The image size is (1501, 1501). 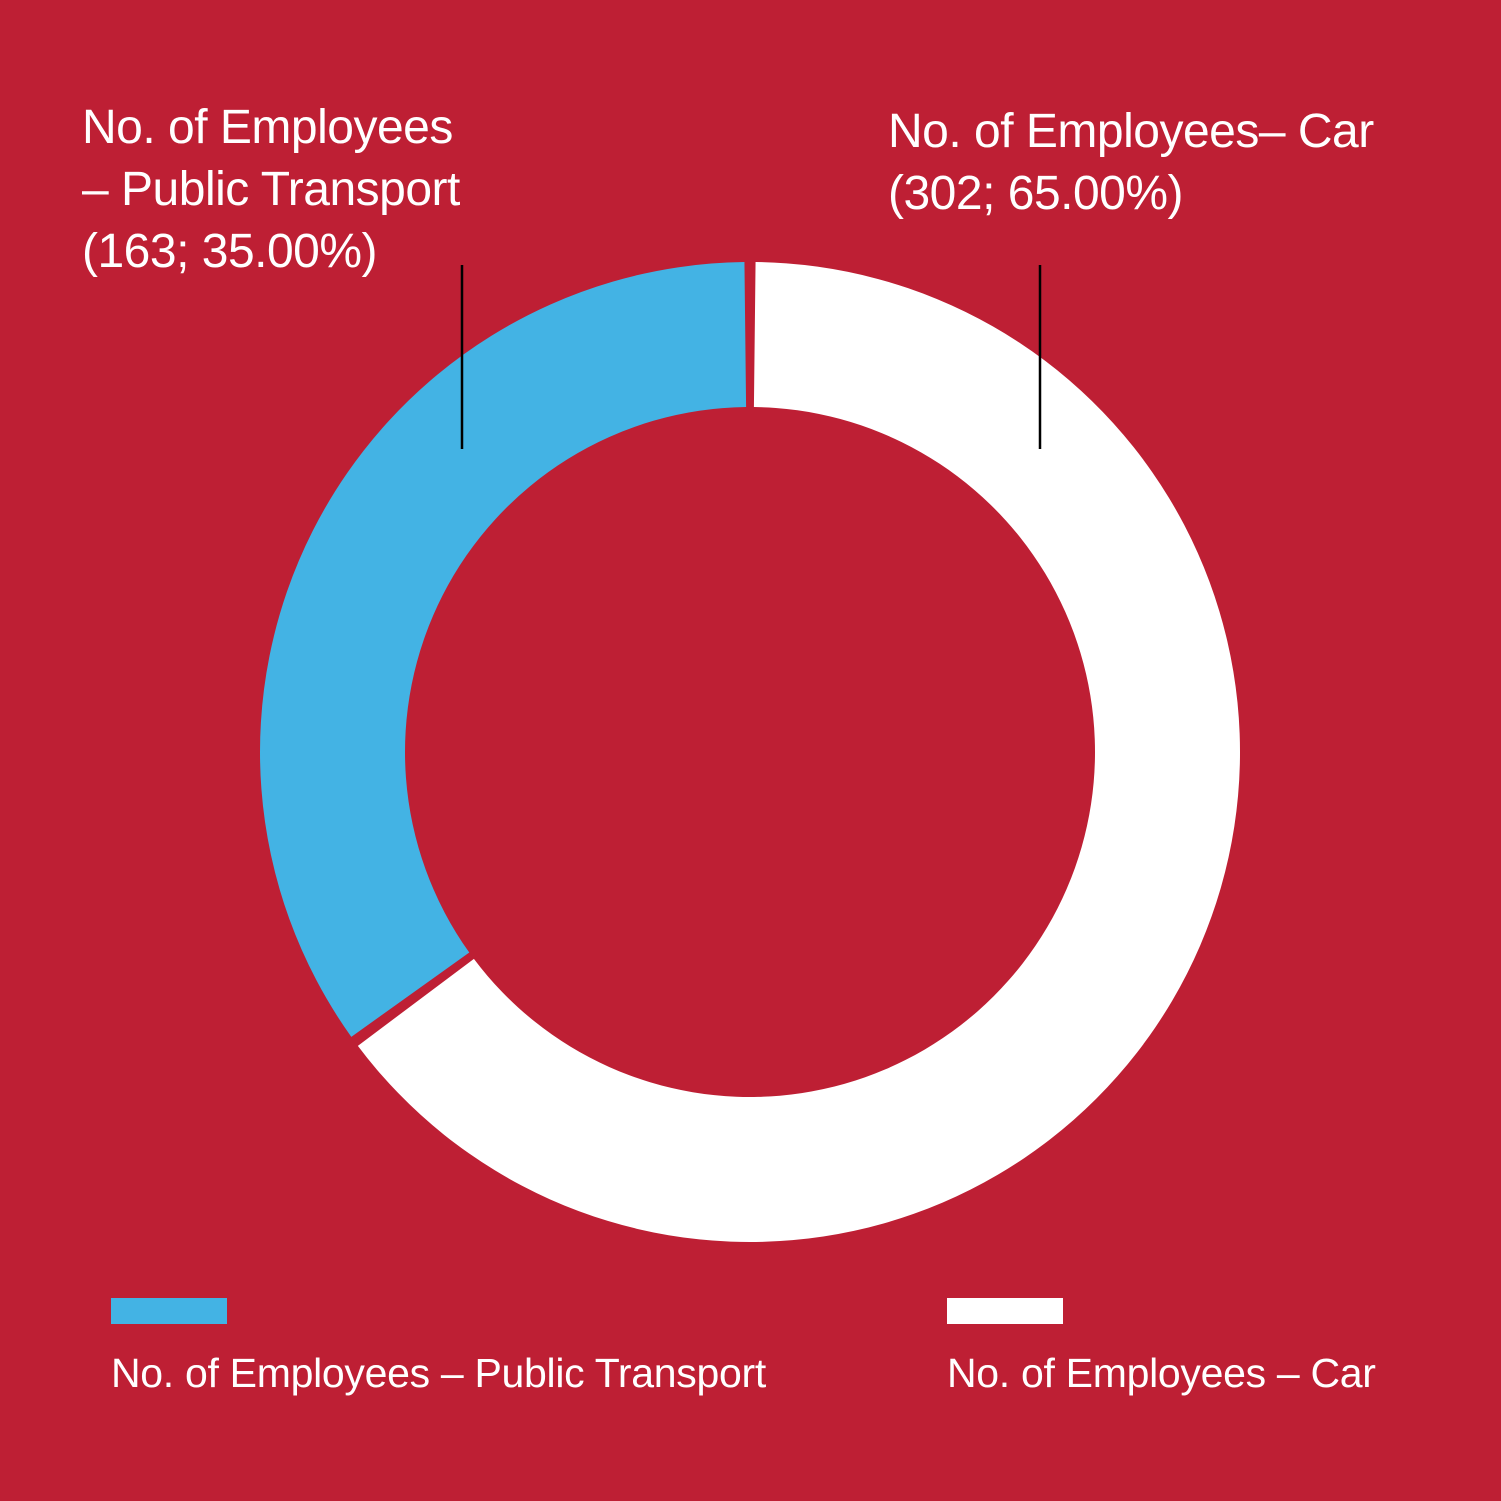 I want to click on callout-public-transport-line-3: (163; 35.00%), so click(x=230, y=251).